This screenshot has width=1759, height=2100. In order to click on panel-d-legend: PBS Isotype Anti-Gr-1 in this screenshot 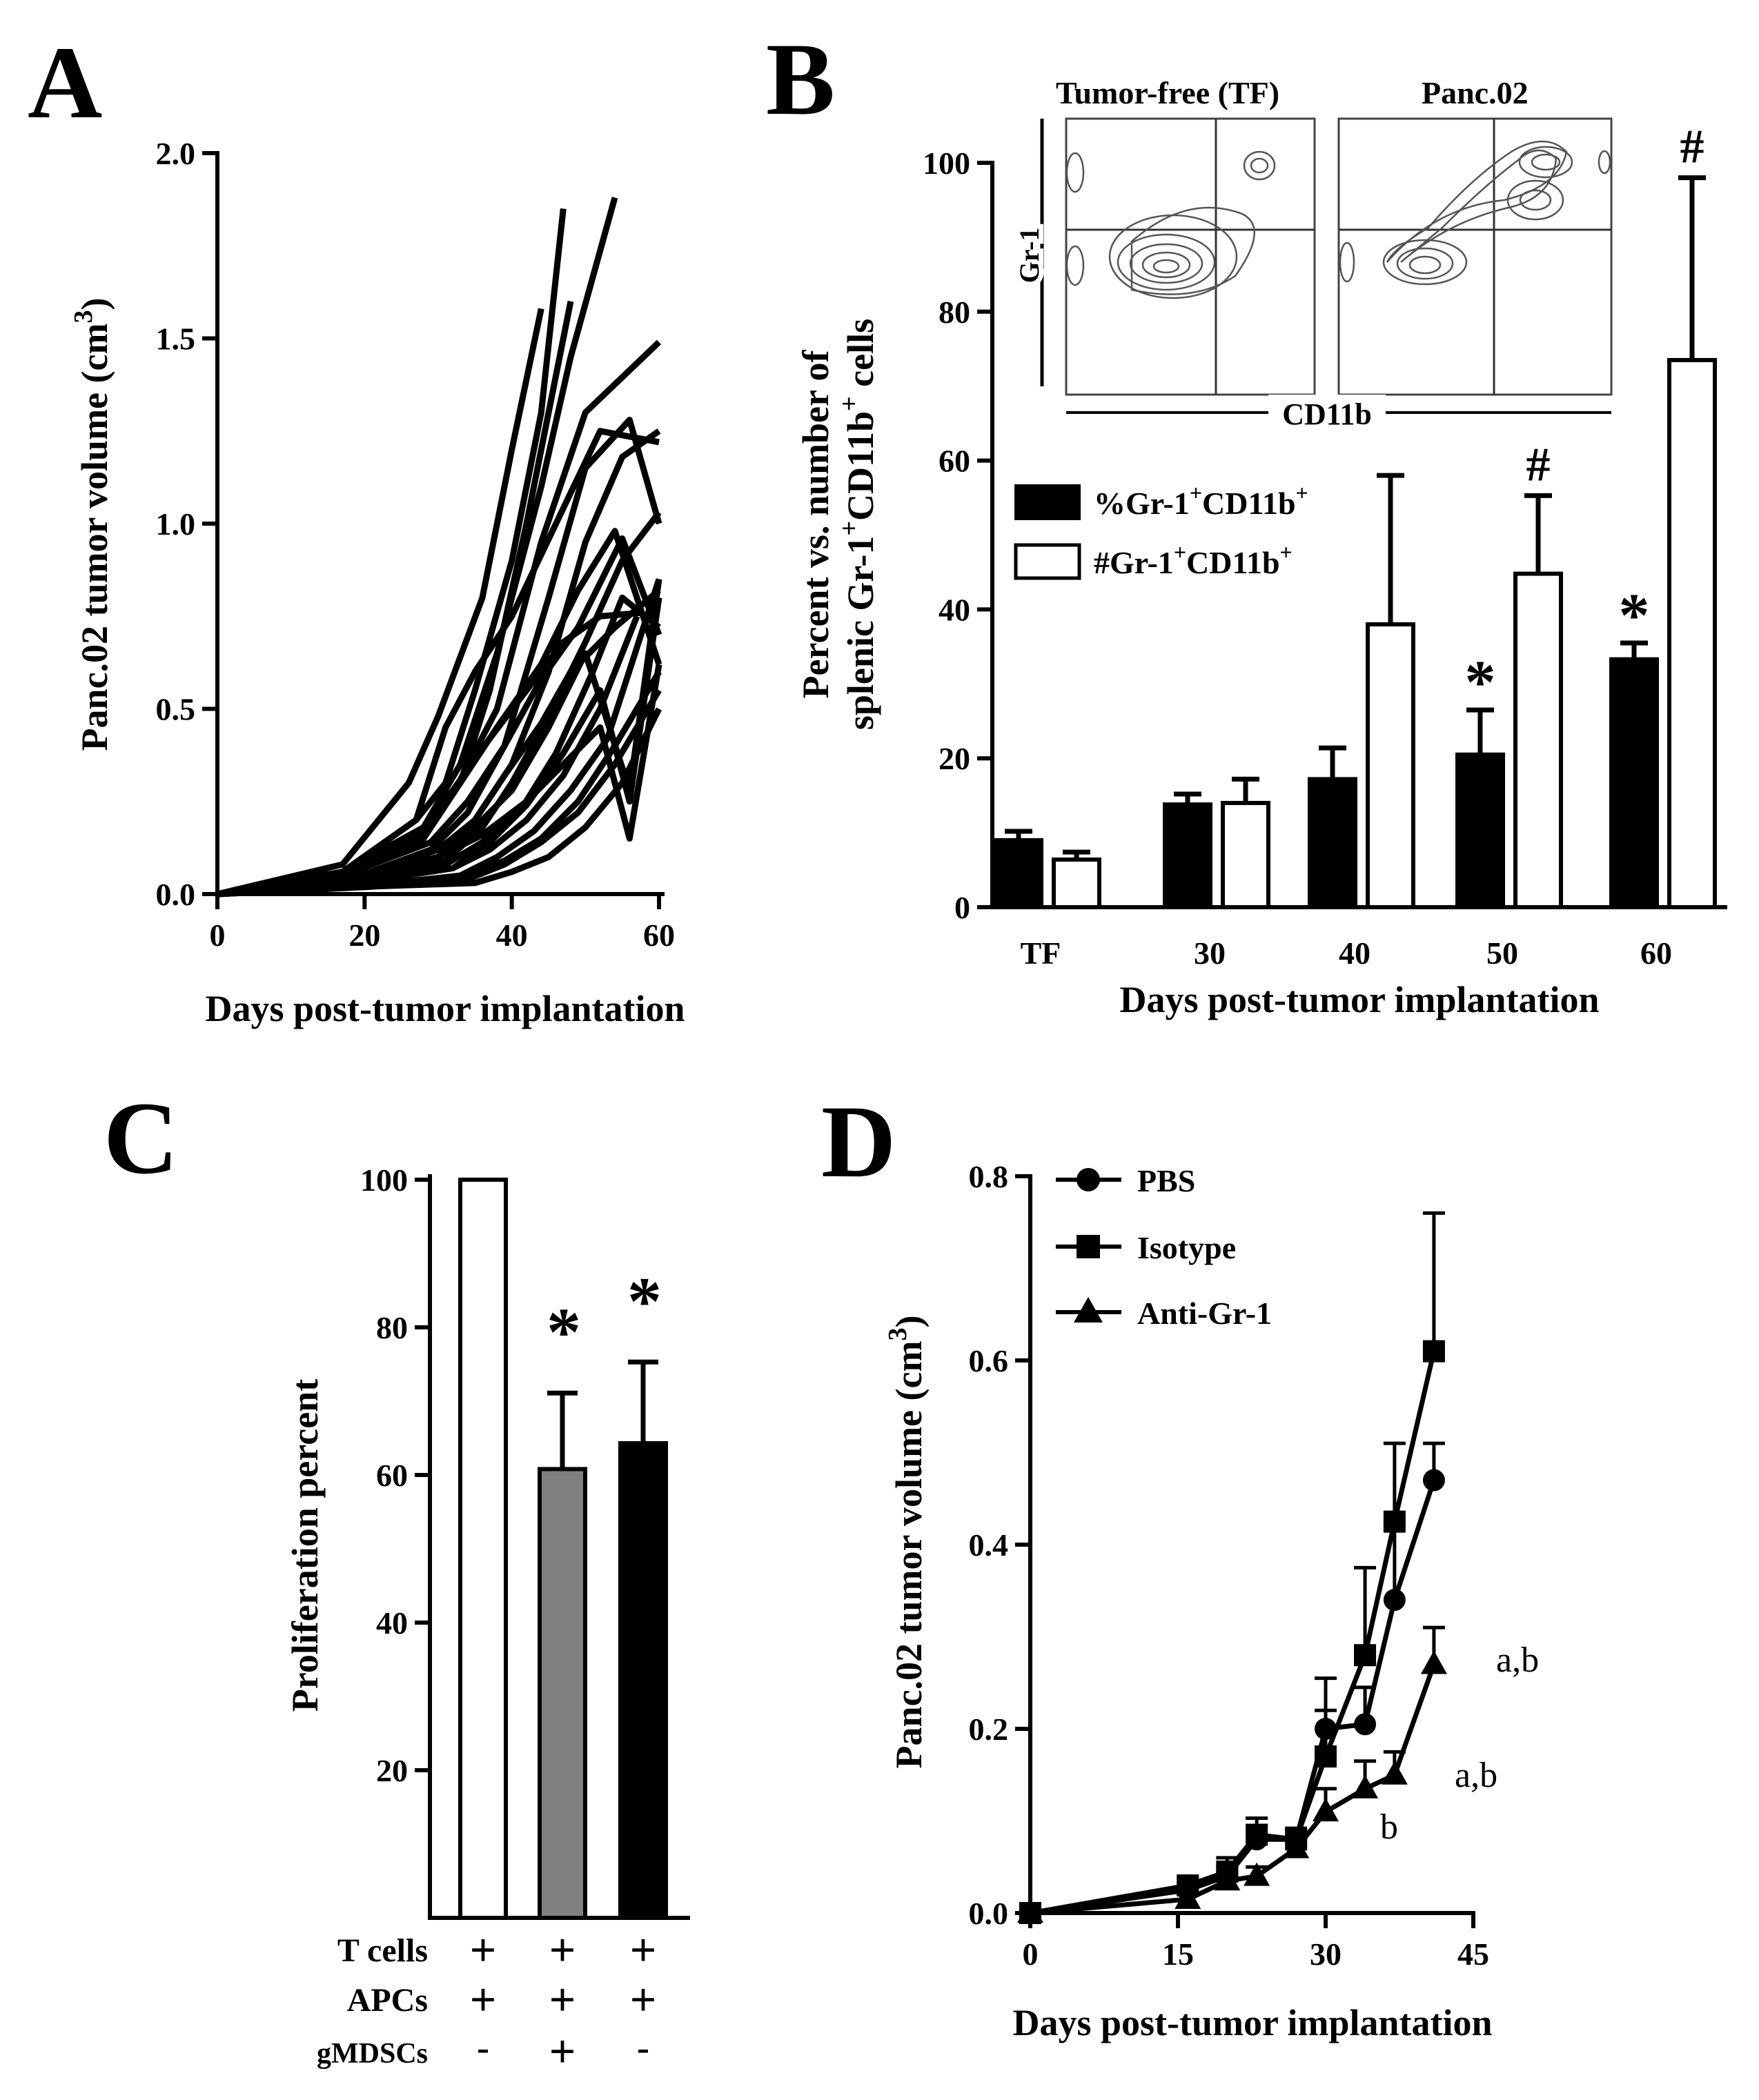, I will do `click(1164, 1247)`.